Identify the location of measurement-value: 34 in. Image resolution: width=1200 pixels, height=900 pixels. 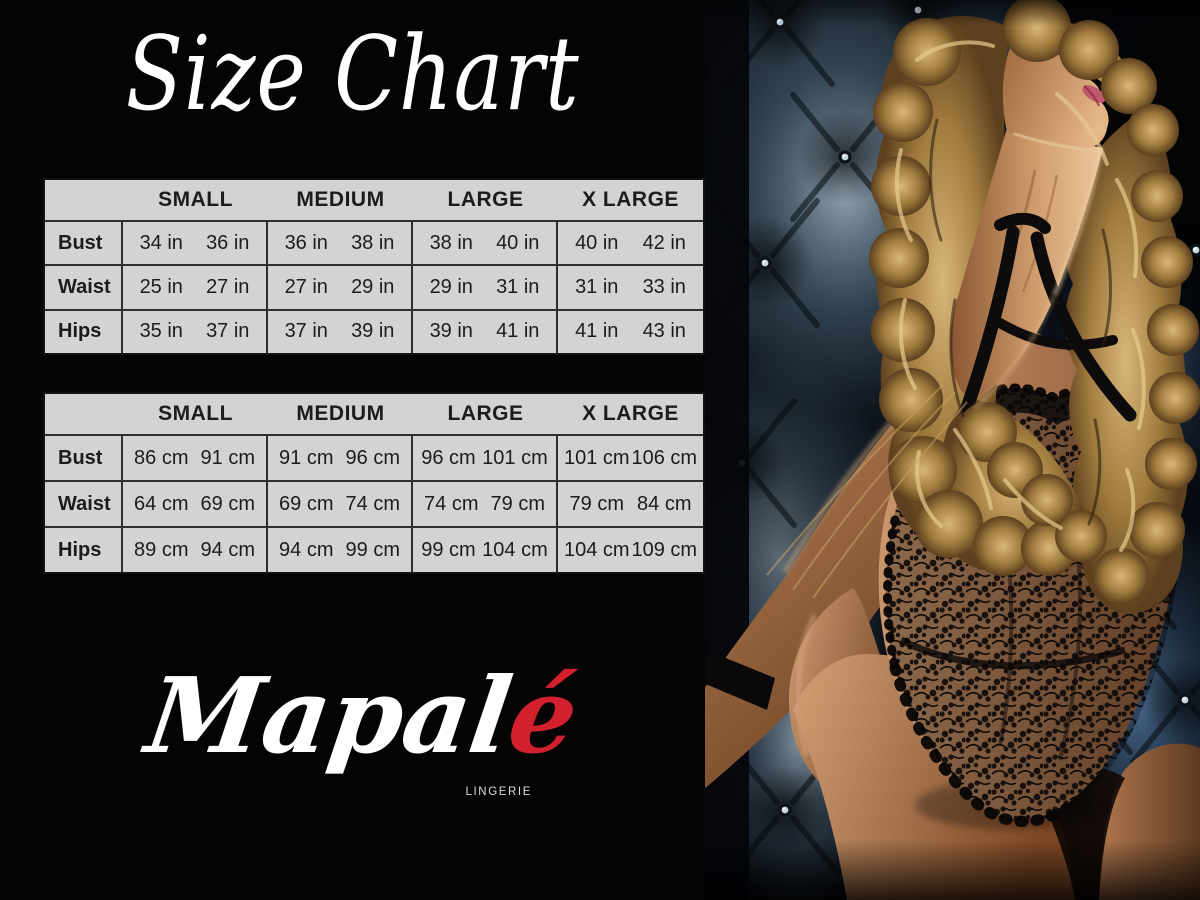
(161, 242).